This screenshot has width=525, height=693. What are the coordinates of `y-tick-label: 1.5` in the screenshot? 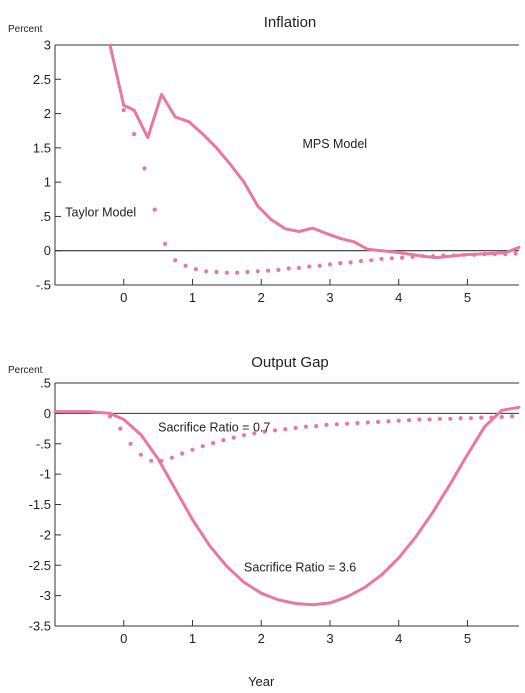 It's located at (42, 147).